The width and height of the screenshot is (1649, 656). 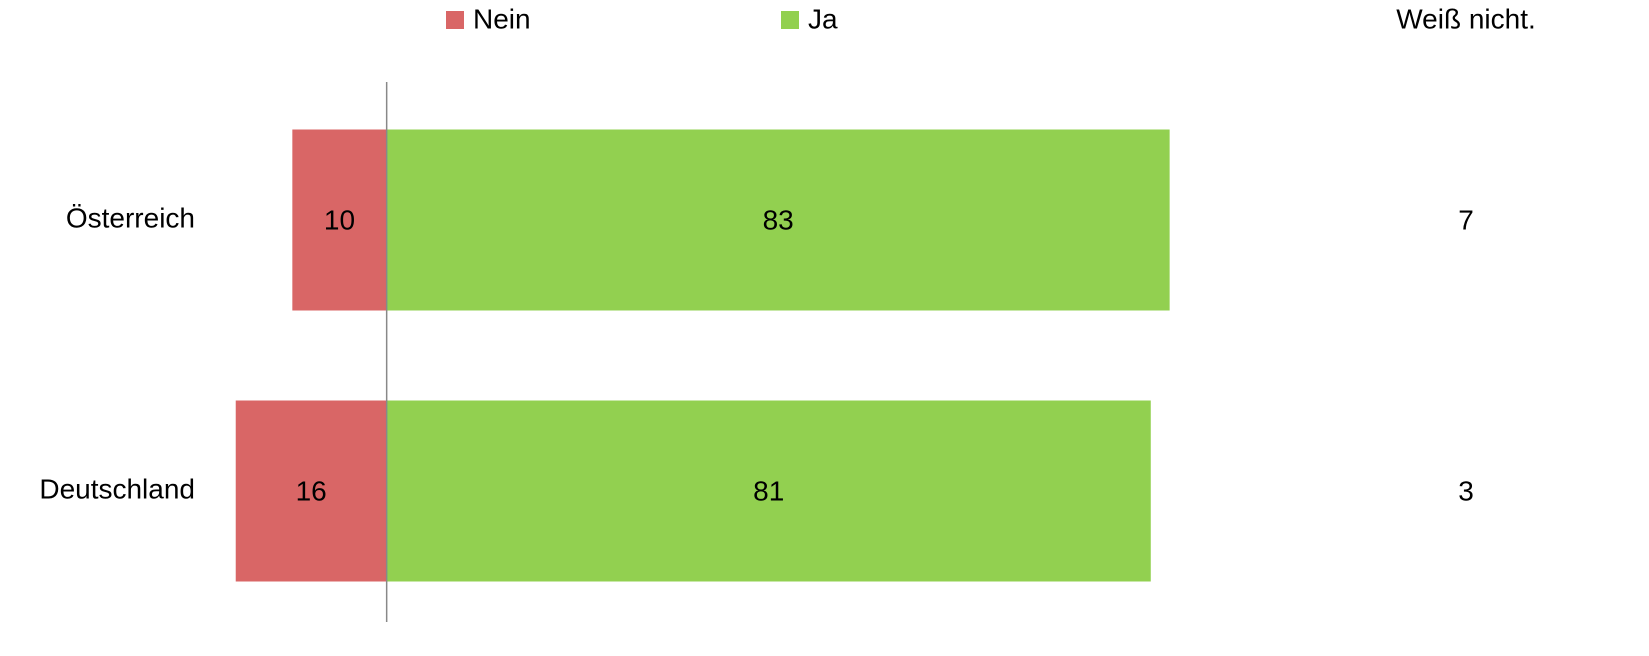 I want to click on bar-value-label: 10, so click(x=339, y=219).